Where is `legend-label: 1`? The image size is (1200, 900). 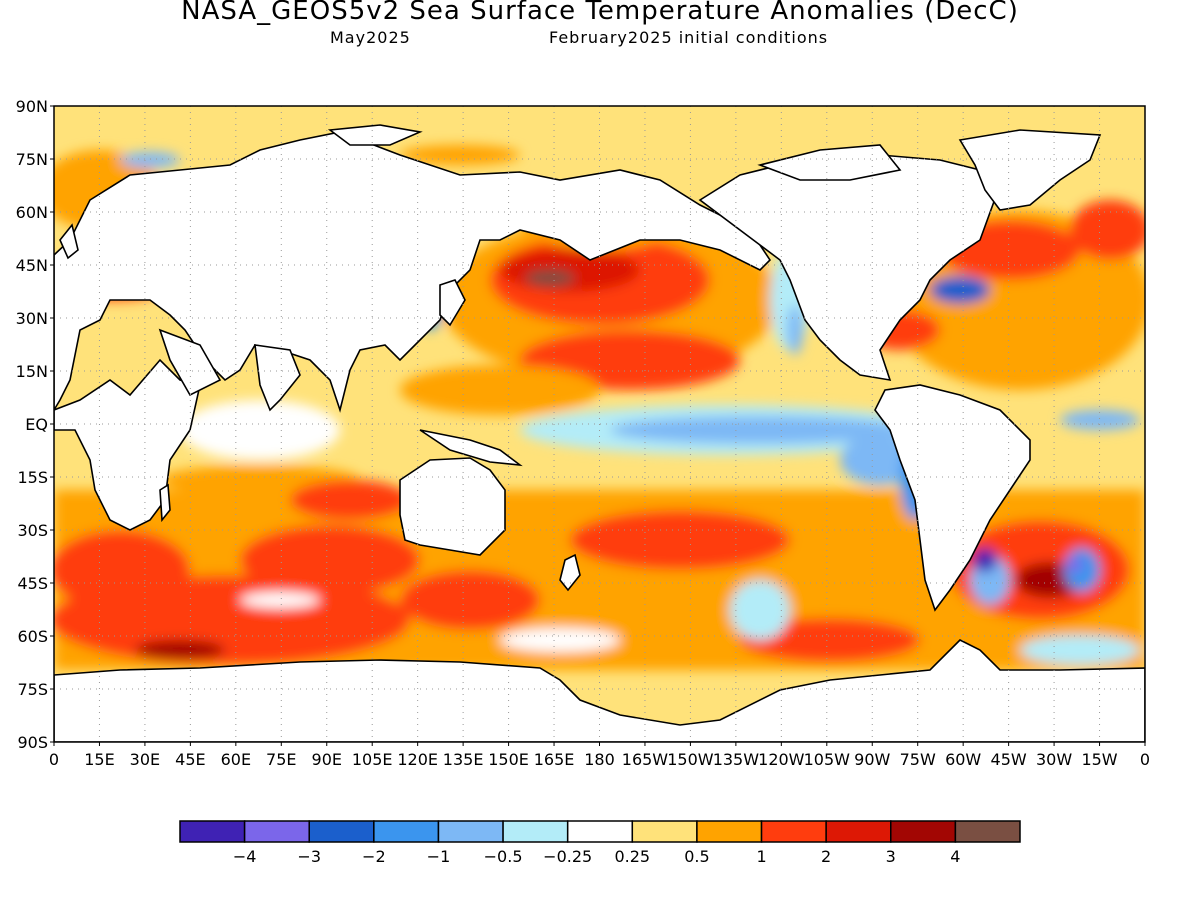
legend-label: 1 is located at coordinates (761, 856).